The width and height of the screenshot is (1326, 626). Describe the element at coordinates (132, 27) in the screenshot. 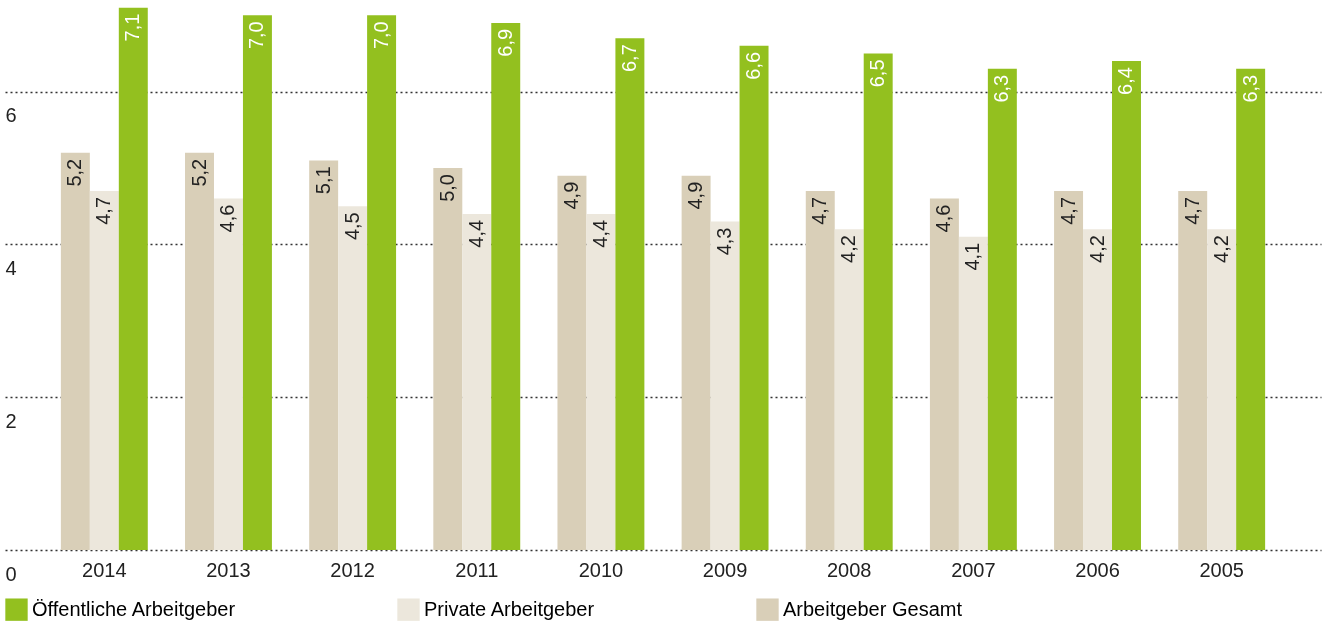

I see `data-label: 7,1` at that location.